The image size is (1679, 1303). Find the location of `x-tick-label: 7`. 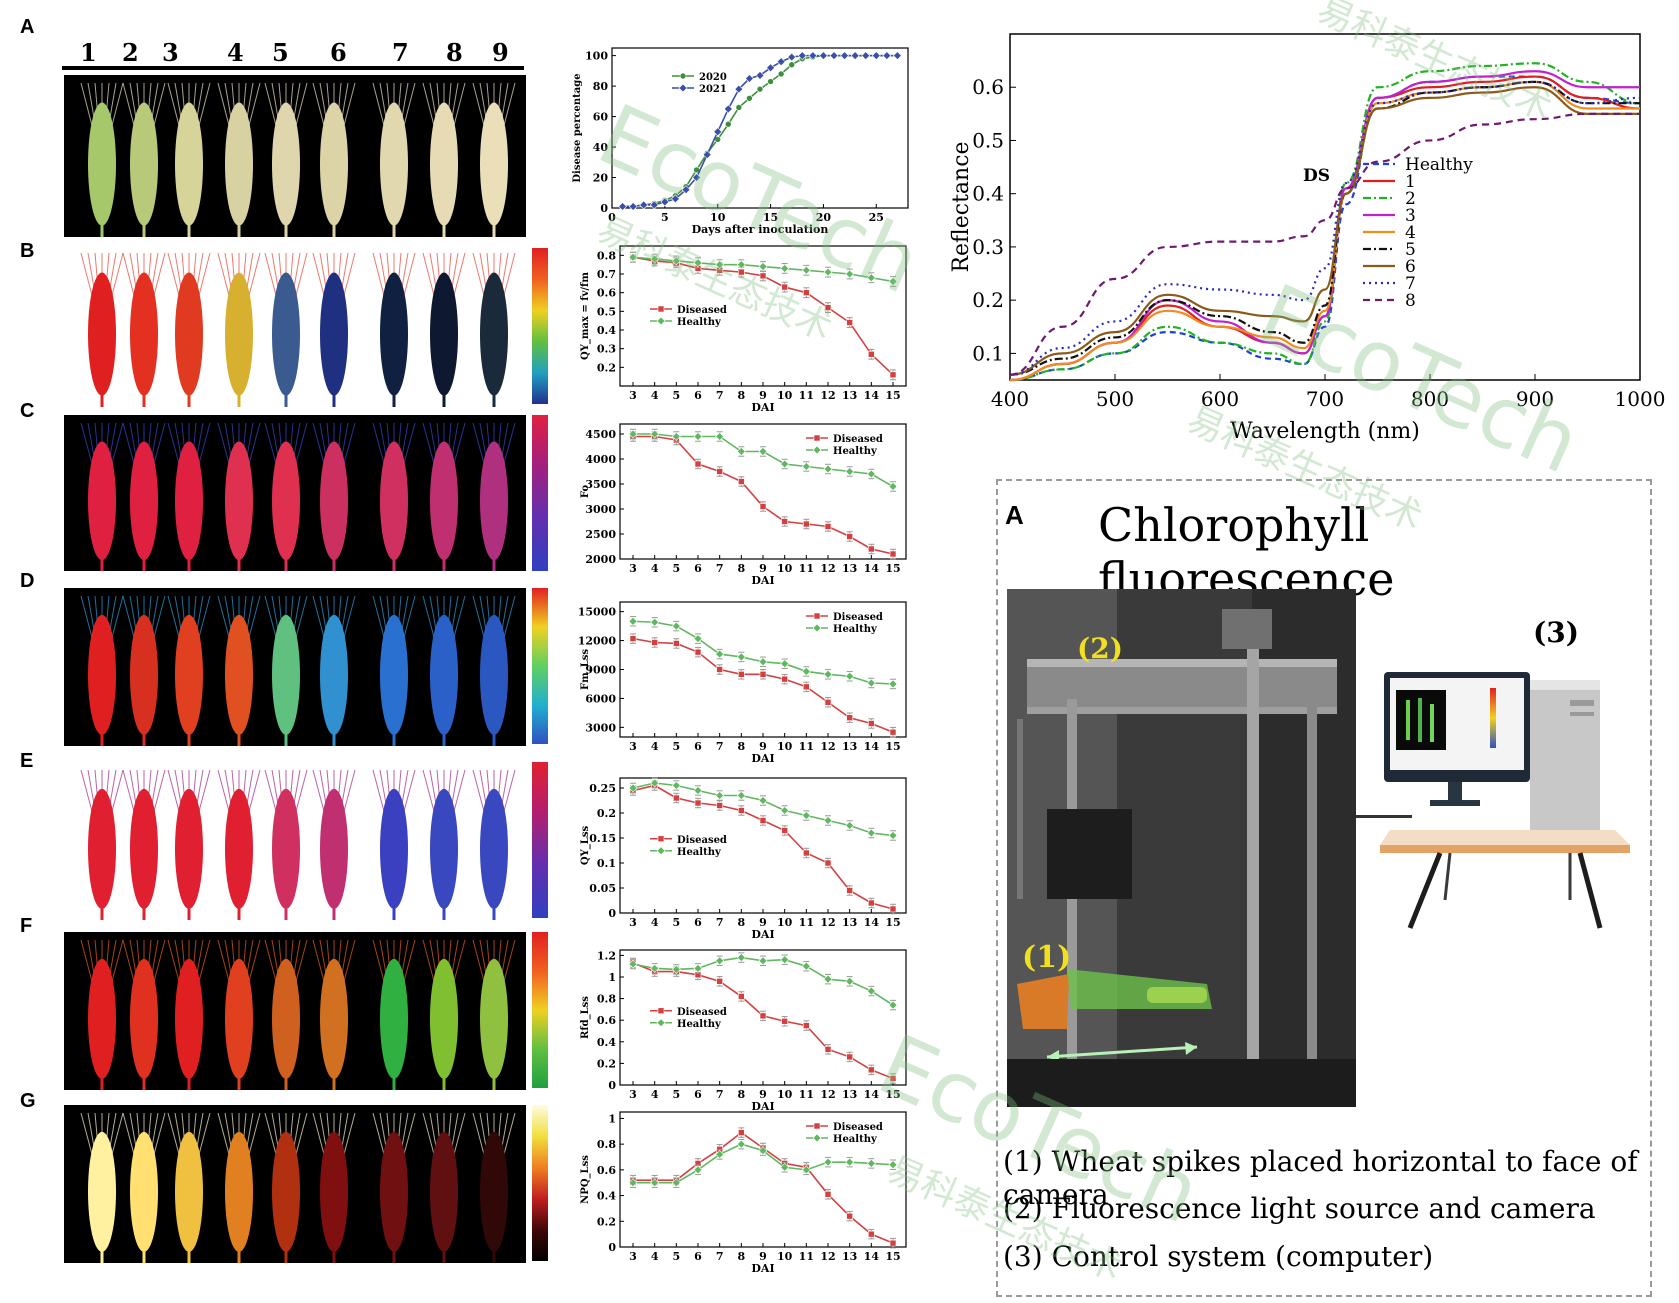

x-tick-label: 7 is located at coordinates (720, 1094).